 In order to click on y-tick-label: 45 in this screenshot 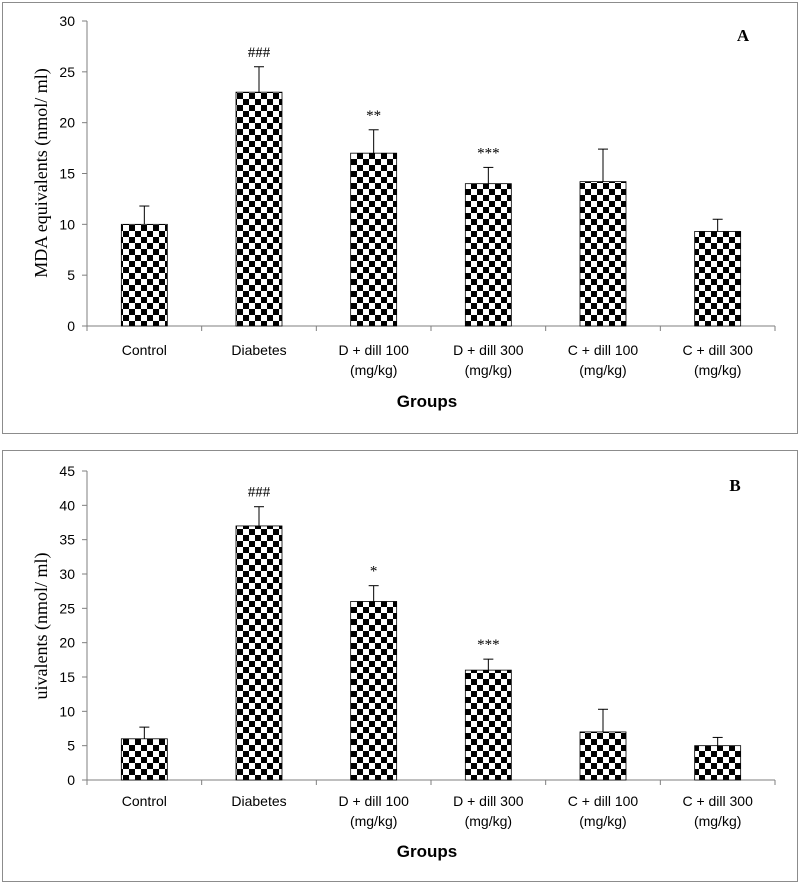, I will do `click(67, 471)`.